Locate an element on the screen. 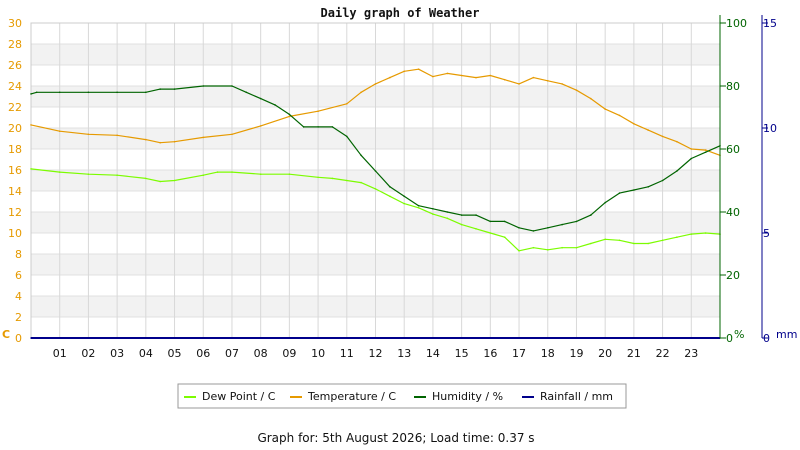 This screenshot has height=450, width=800. x-tick-label: 19 is located at coordinates (576, 353).